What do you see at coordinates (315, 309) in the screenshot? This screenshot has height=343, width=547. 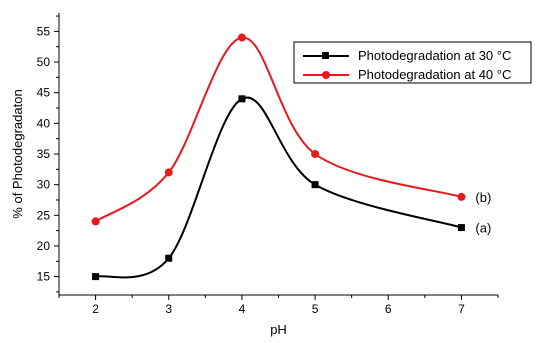 I see `x-tick-label: 5` at bounding box center [315, 309].